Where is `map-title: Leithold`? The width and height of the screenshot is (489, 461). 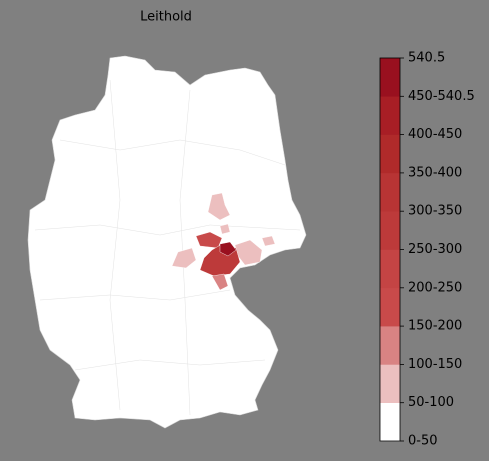
map-title: Leithold is located at coordinates (166, 17).